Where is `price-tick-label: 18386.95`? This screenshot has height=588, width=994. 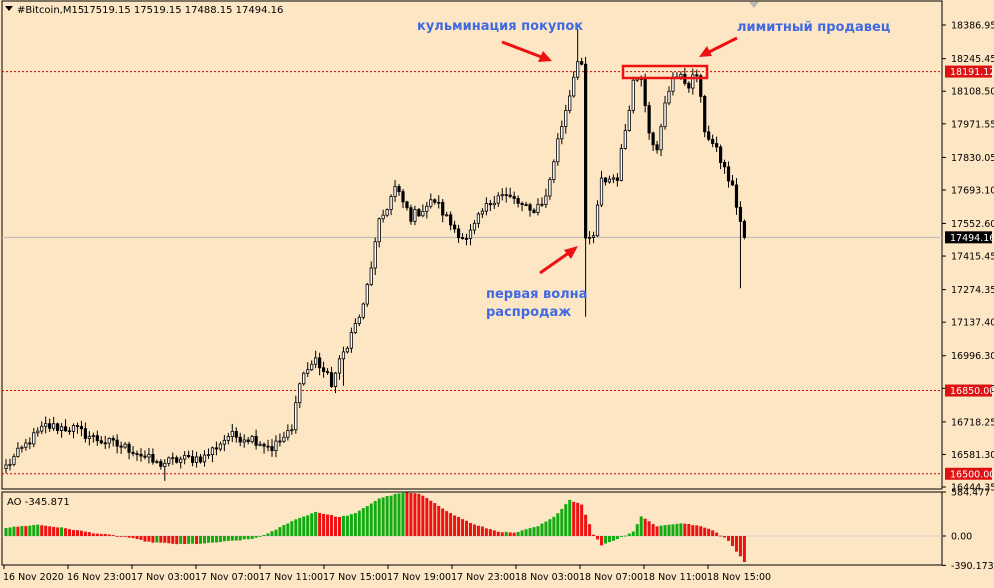 price-tick-label: 18386.95 is located at coordinates (972, 26).